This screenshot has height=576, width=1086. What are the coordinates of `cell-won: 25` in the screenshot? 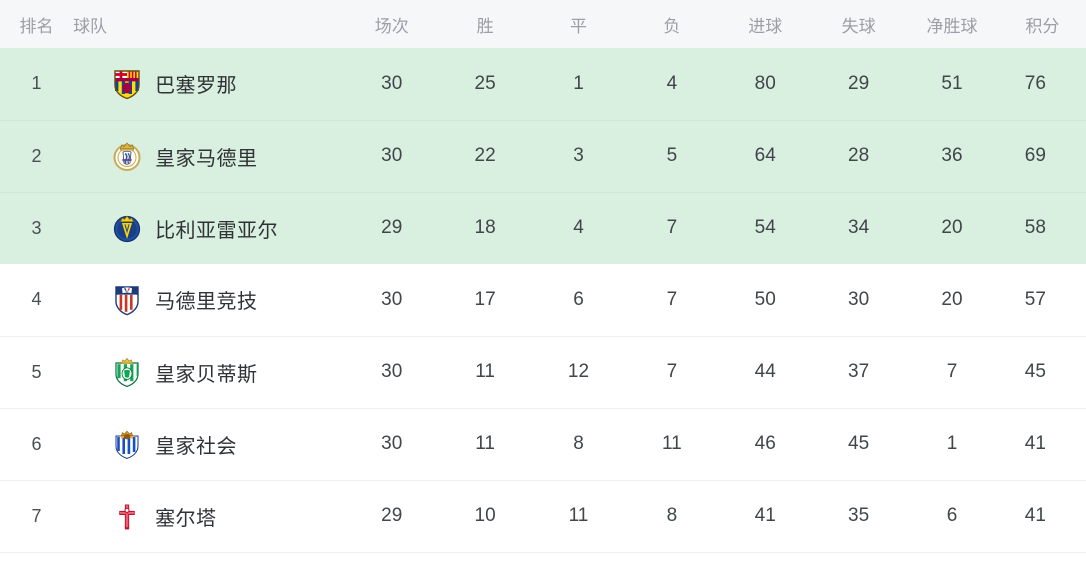 It's located at (485, 83).